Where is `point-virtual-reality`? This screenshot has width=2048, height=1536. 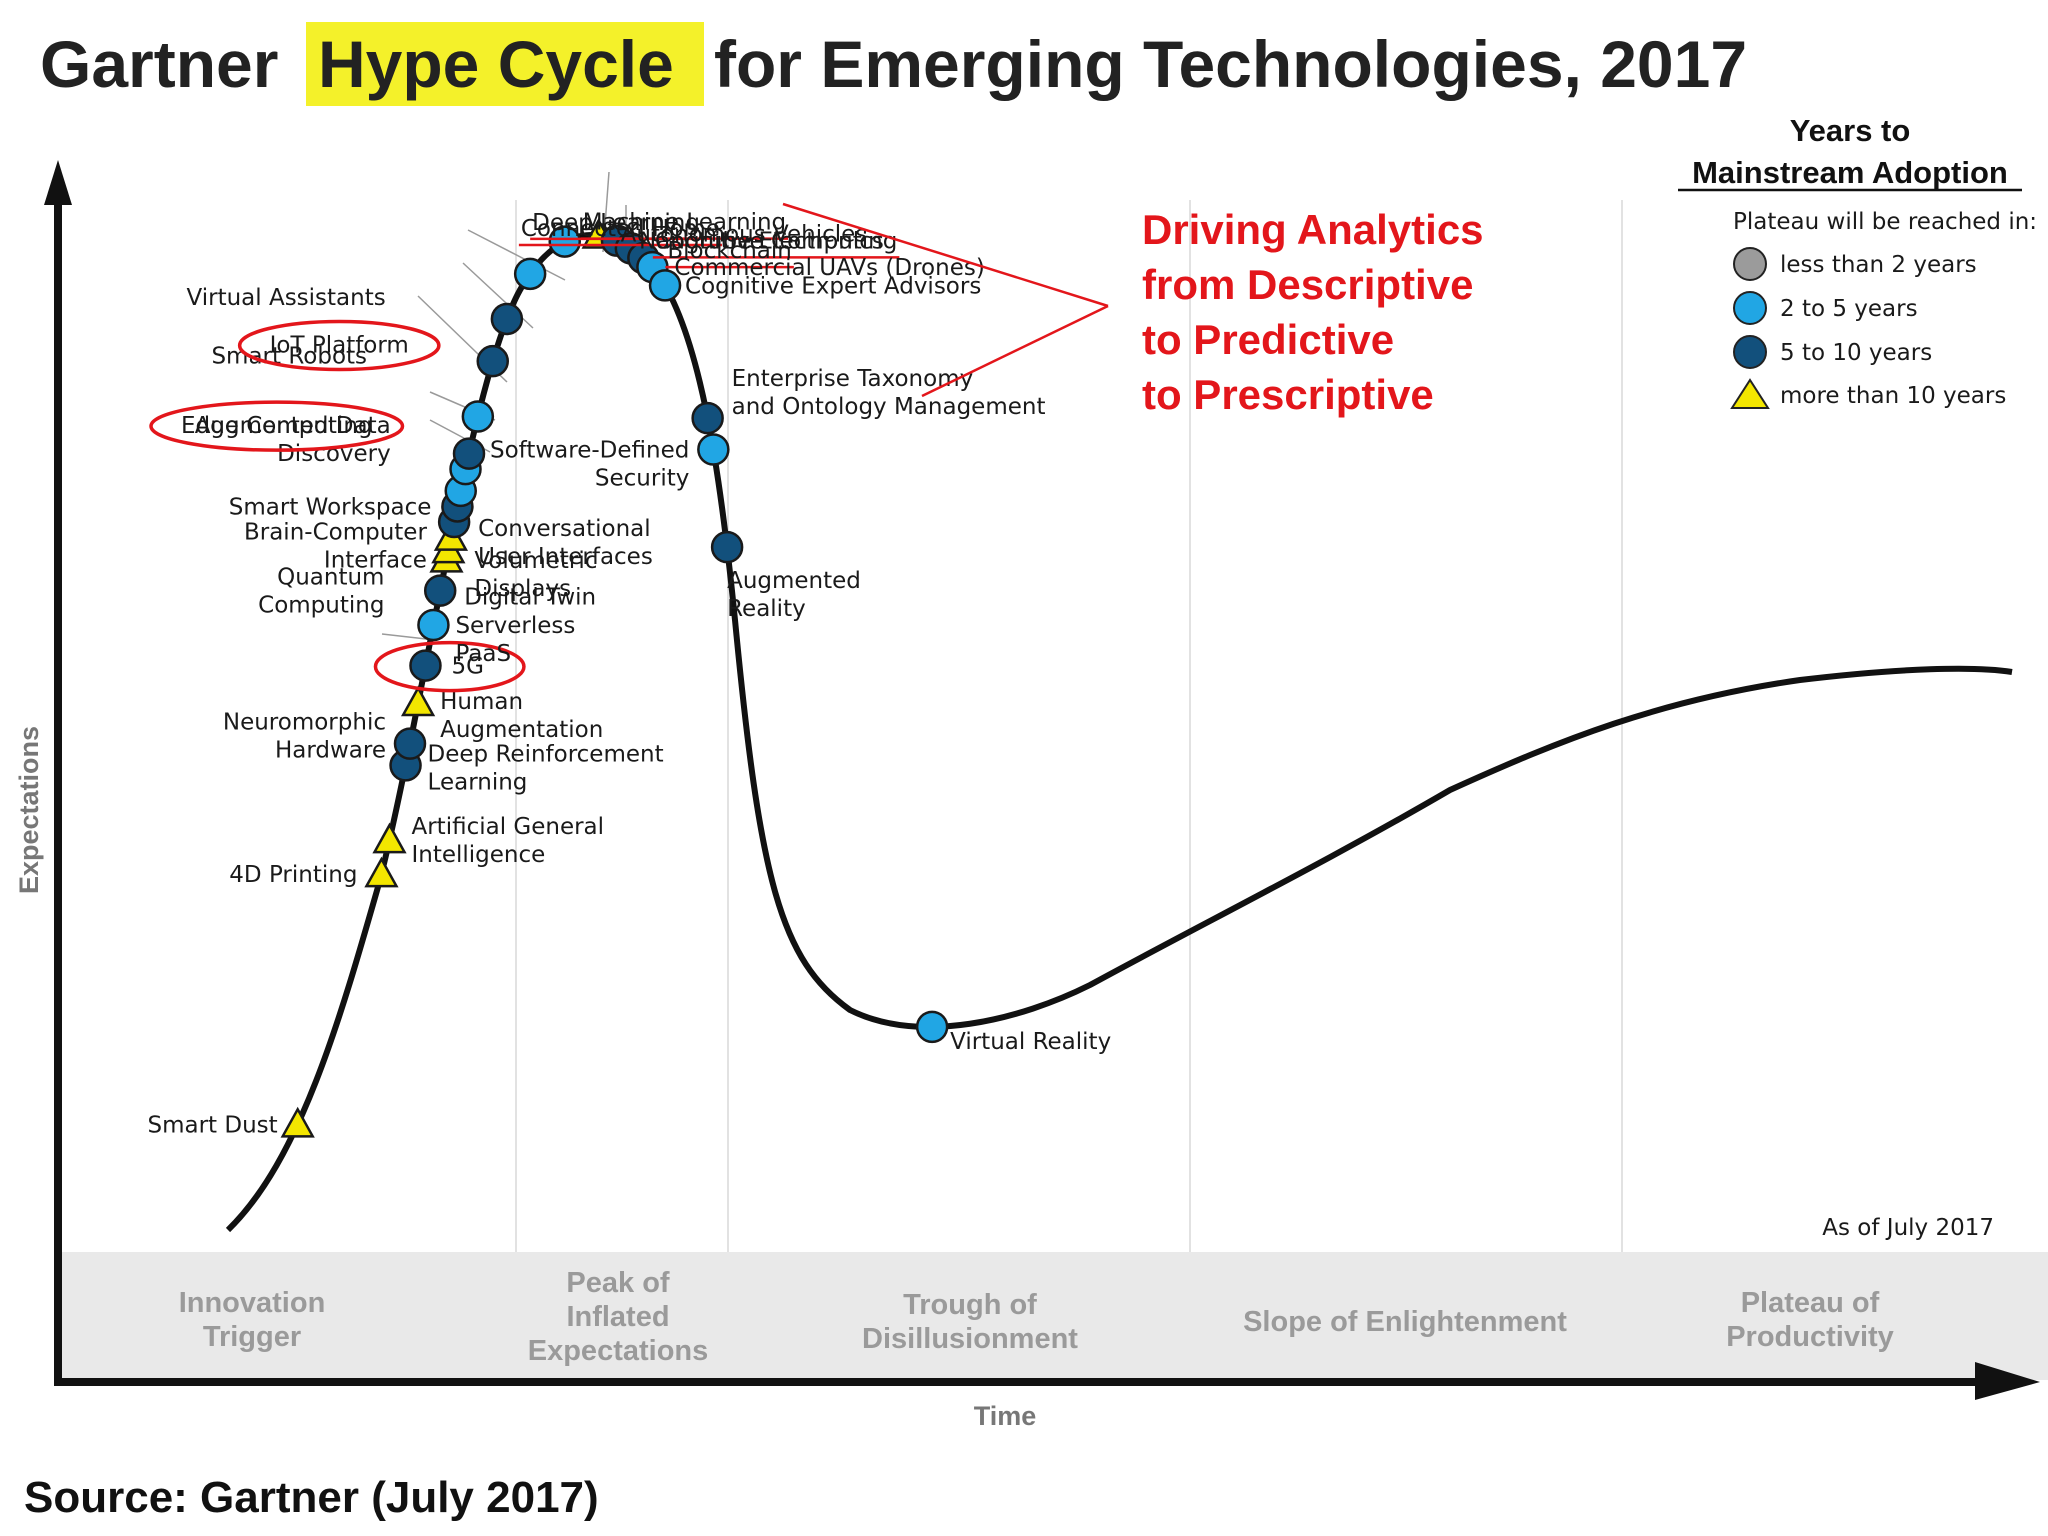
point-virtual-reality is located at coordinates (932, 1027).